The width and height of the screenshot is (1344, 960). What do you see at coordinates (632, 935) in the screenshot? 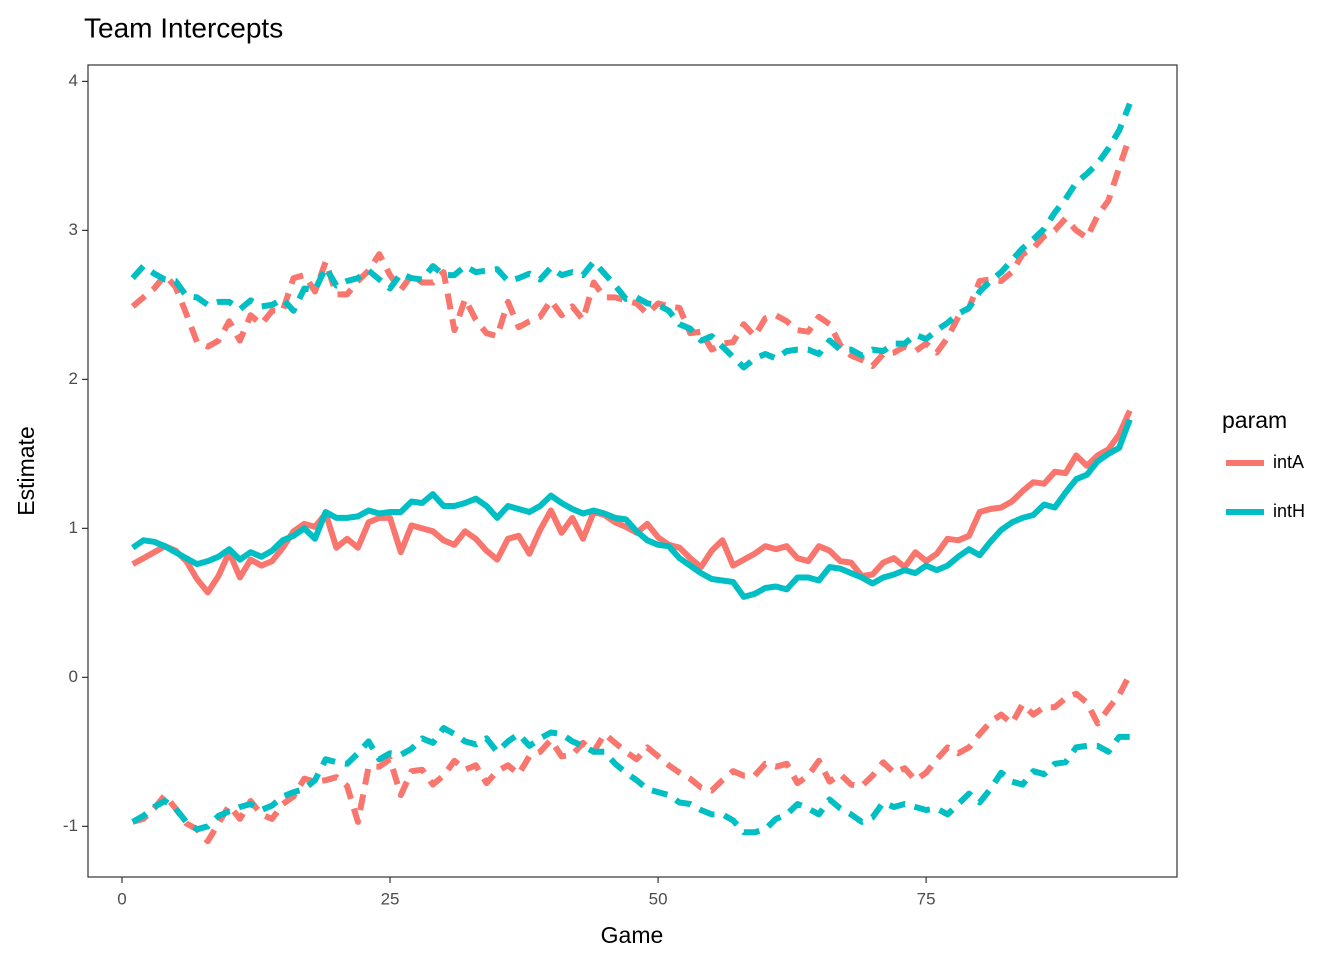
I see `x-axis-label: Game` at bounding box center [632, 935].